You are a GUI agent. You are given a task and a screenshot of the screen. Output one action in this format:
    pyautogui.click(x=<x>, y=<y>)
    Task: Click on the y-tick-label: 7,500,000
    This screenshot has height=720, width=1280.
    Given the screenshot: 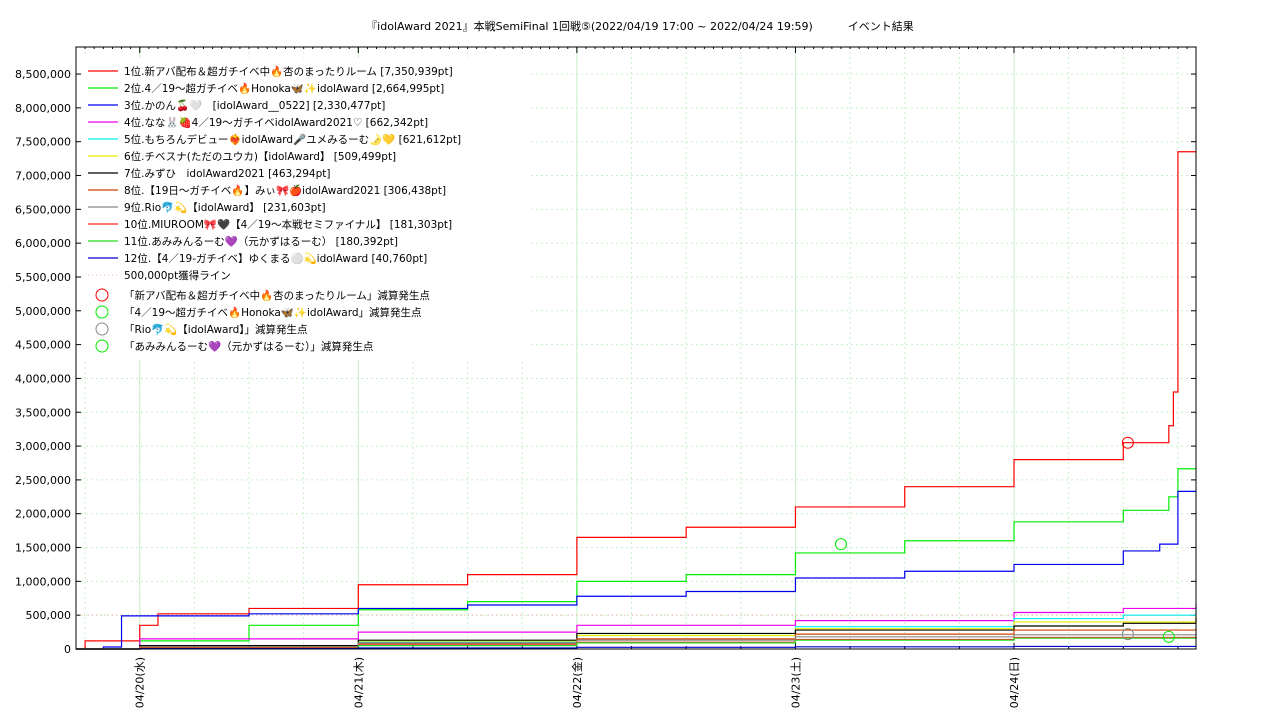 What is the action you would take?
    pyautogui.click(x=43, y=142)
    